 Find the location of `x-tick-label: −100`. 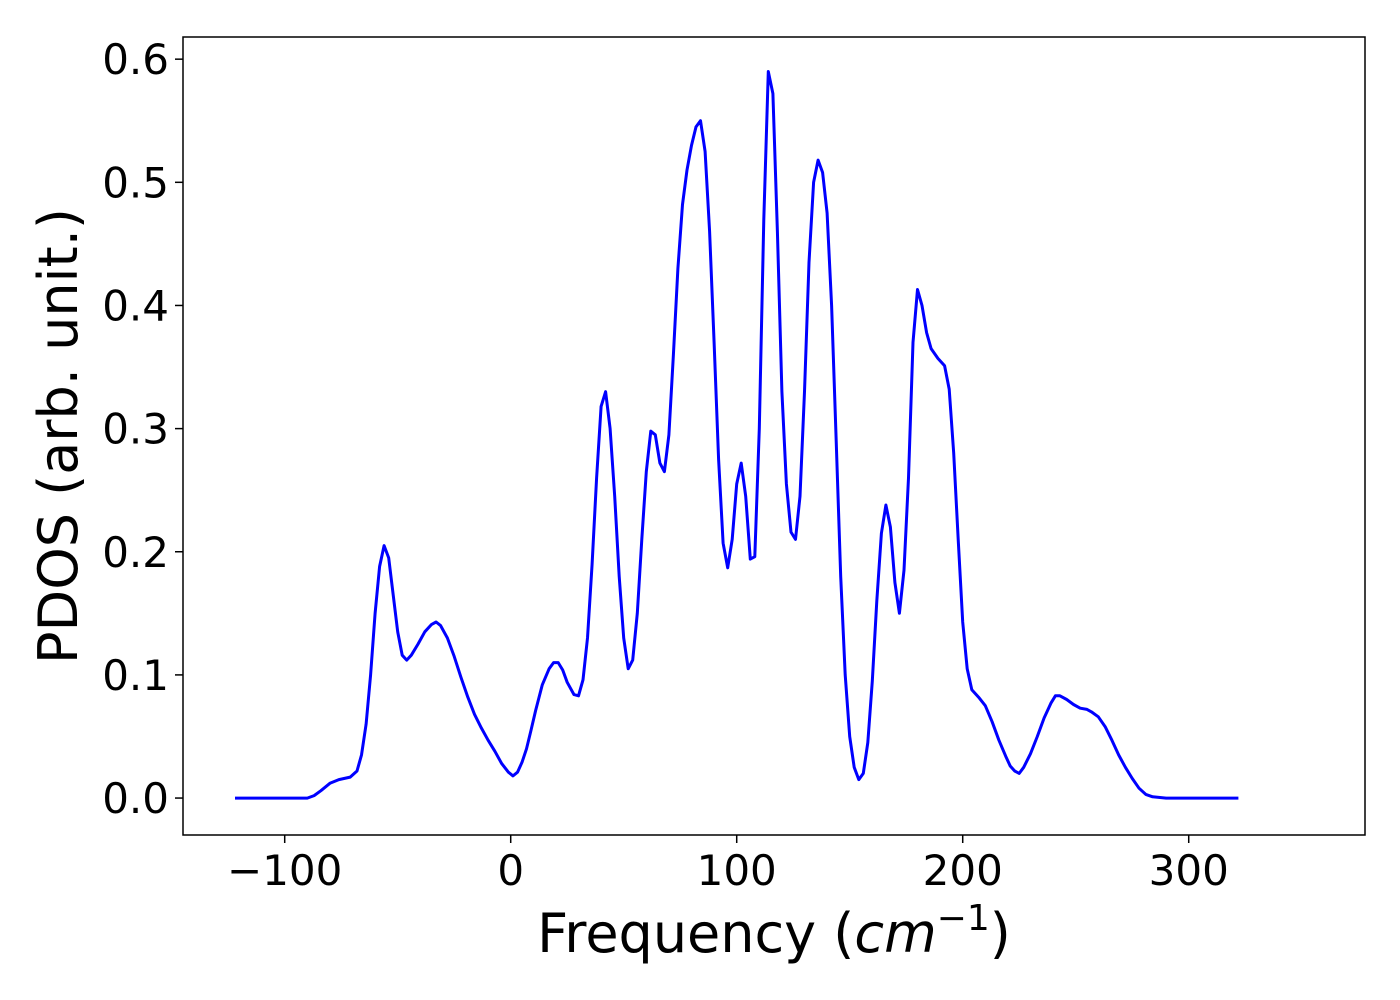

x-tick-label: −100 is located at coordinates (284, 870).